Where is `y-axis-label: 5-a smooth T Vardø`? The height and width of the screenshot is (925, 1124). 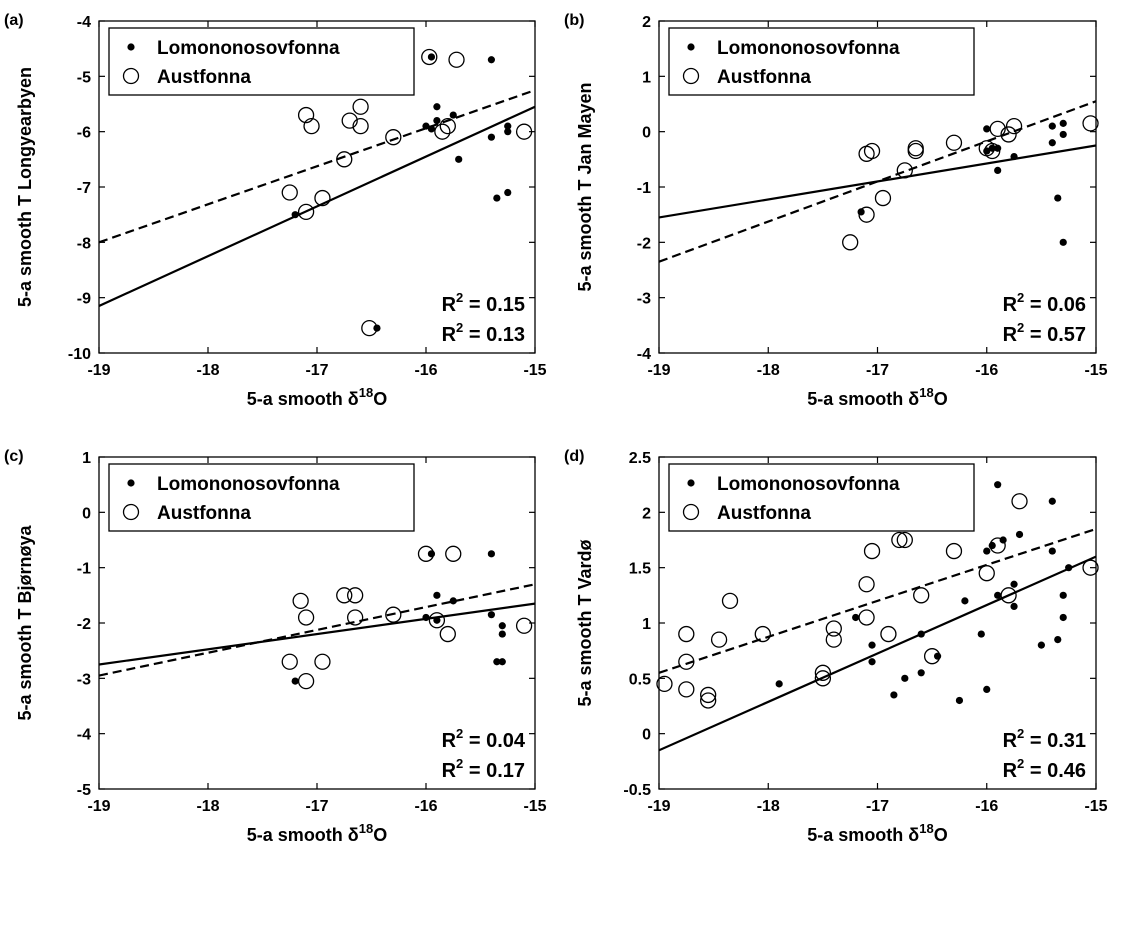
y-axis-label: 5-a smooth T Vardø is located at coordinates (585, 622).